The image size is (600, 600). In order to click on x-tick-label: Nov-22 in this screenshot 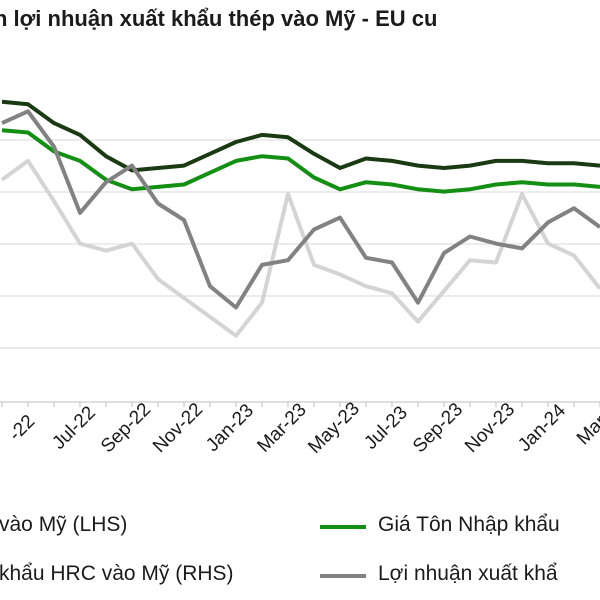, I will do `click(178, 428)`.